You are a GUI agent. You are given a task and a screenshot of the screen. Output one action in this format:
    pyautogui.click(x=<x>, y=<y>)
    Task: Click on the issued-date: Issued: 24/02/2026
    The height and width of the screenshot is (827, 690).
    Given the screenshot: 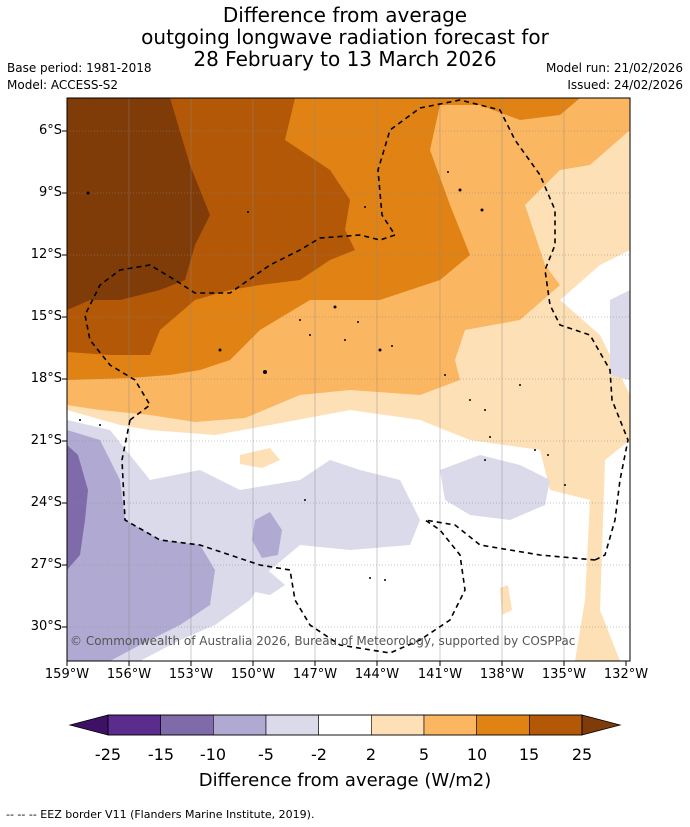 What is the action you would take?
    pyautogui.click(x=625, y=85)
    